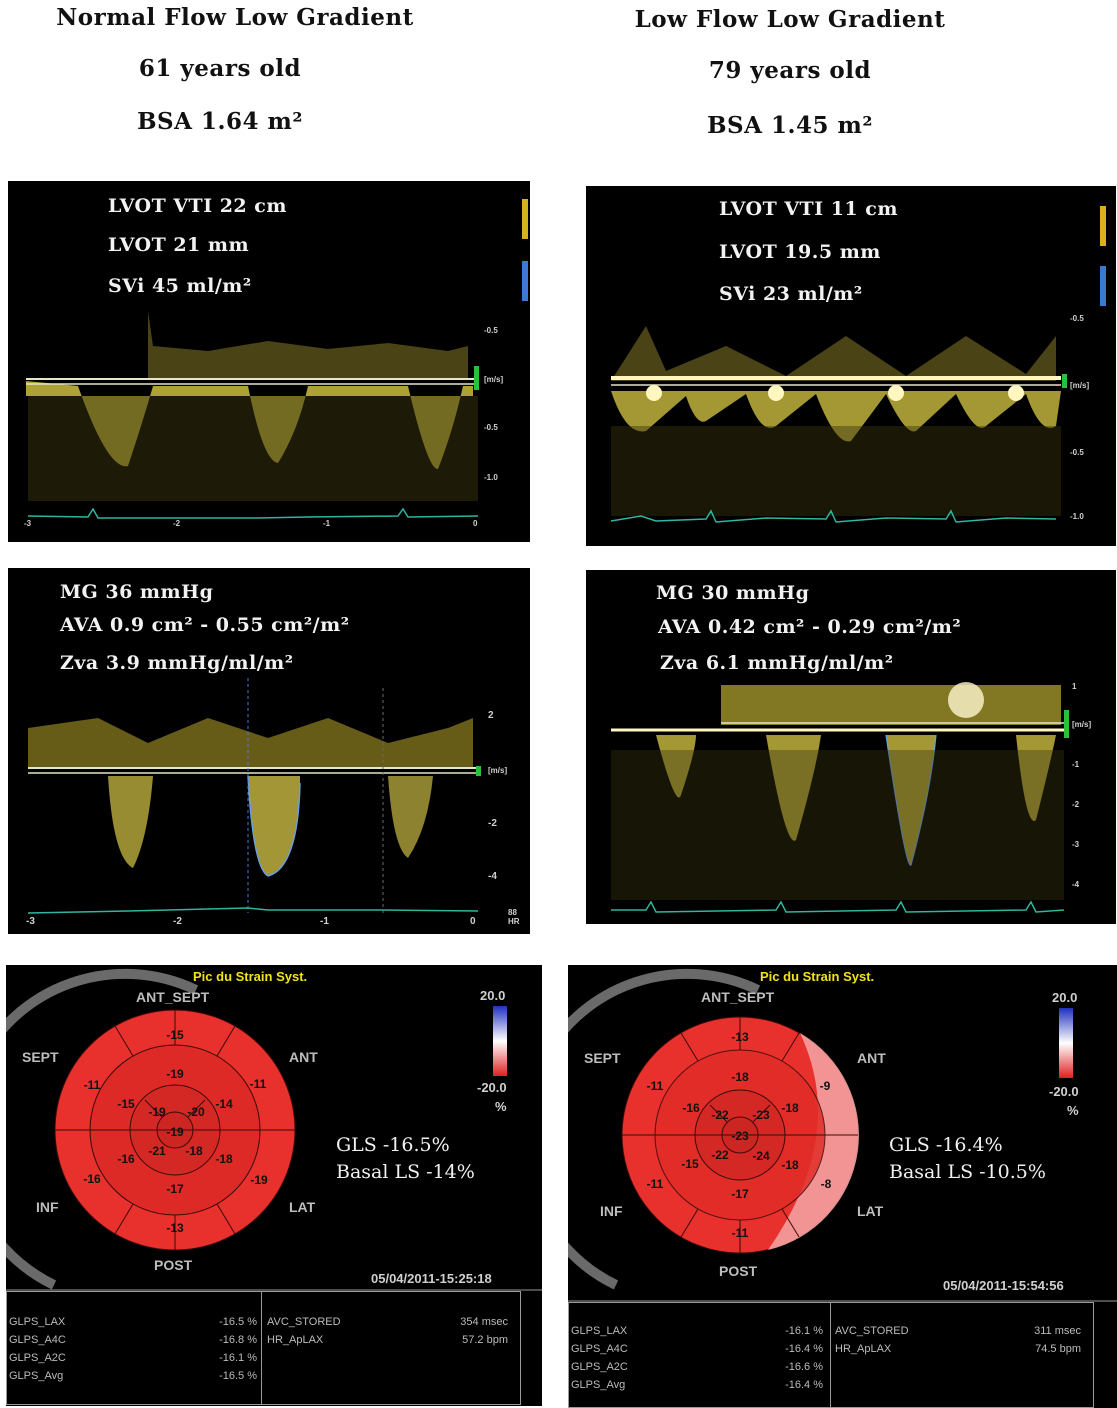 This screenshot has height=1408, width=1117. I want to click on left-av-tick-2: -2, so click(492, 823).